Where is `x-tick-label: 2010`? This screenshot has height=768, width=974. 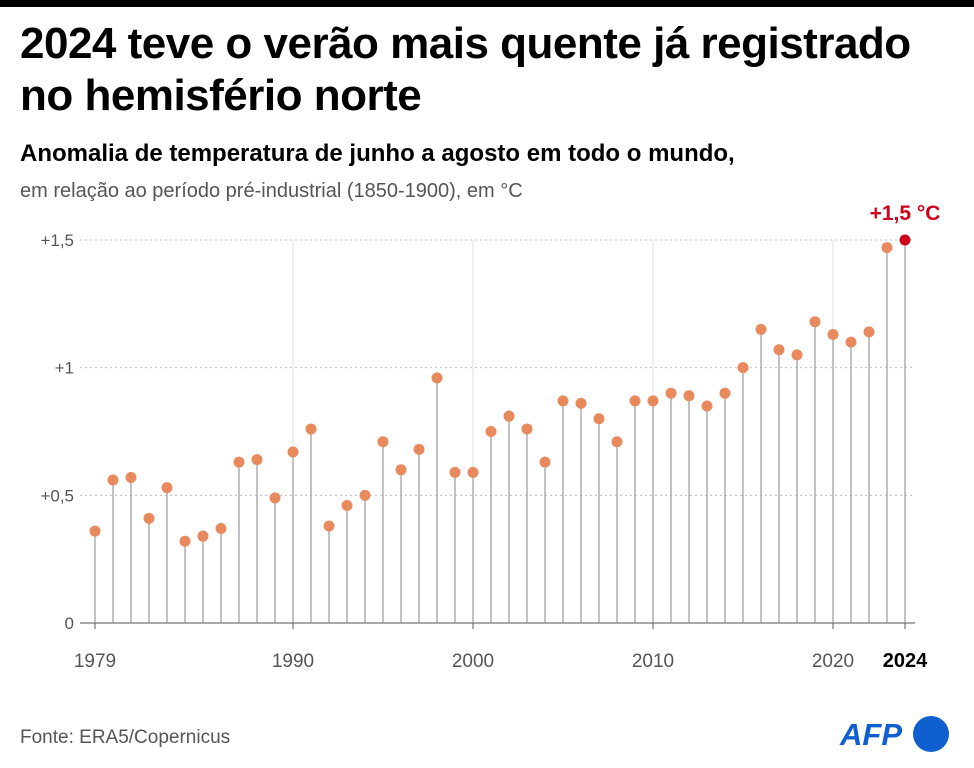
x-tick-label: 2010 is located at coordinates (653, 661).